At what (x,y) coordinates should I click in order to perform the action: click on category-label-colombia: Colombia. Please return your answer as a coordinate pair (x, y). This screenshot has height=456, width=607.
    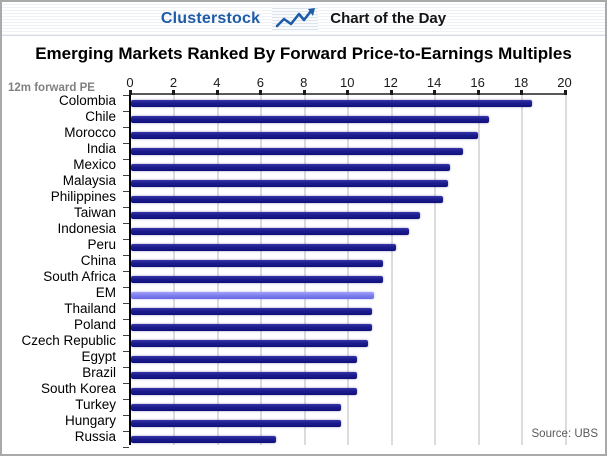
    Looking at the image, I should click on (87, 100).